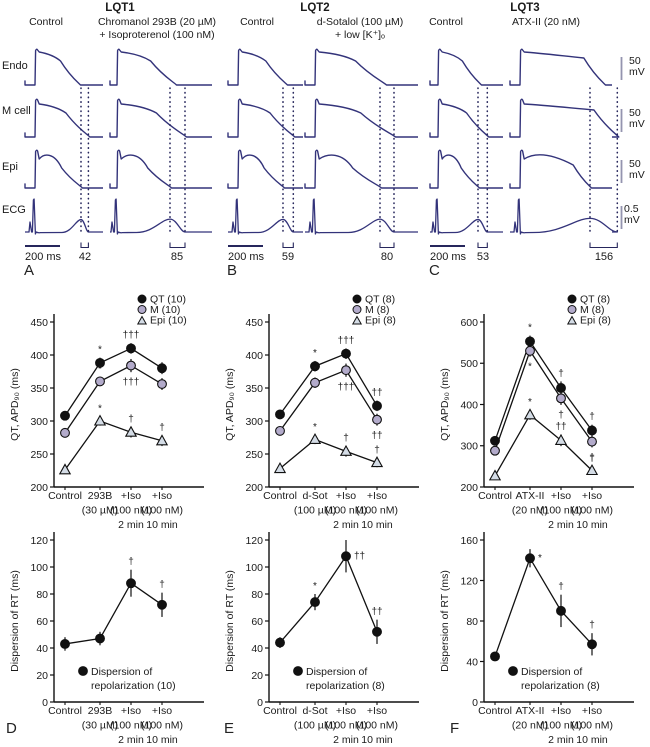 The width and height of the screenshot is (650, 747). Describe the element at coordinates (280, 711) in the screenshot. I see `x-category-label: Control` at that location.